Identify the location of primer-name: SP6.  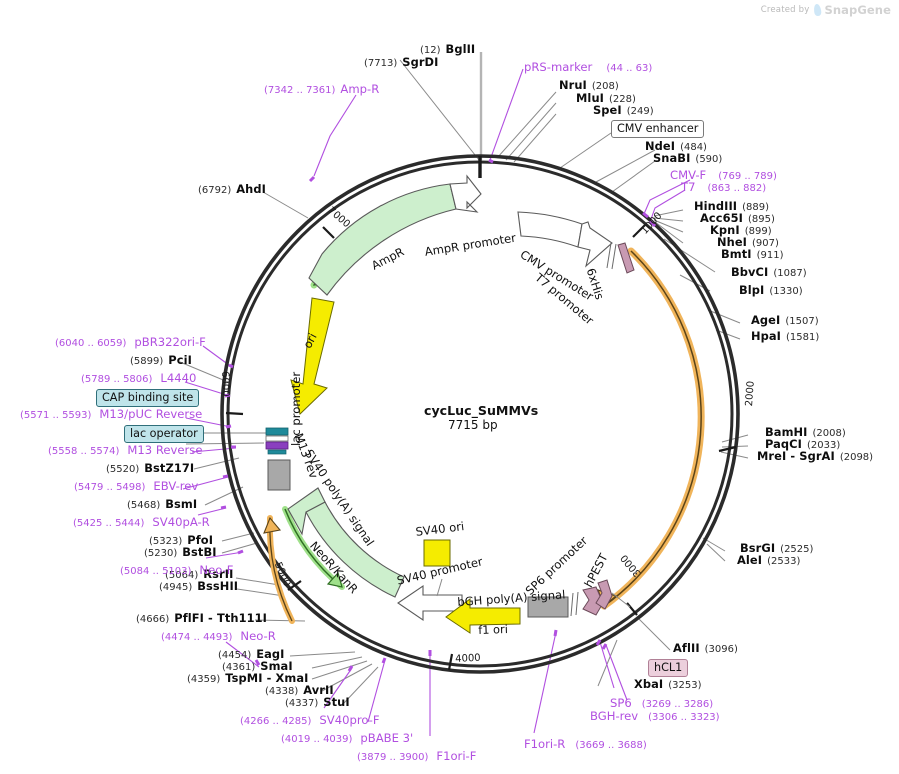
(621, 703).